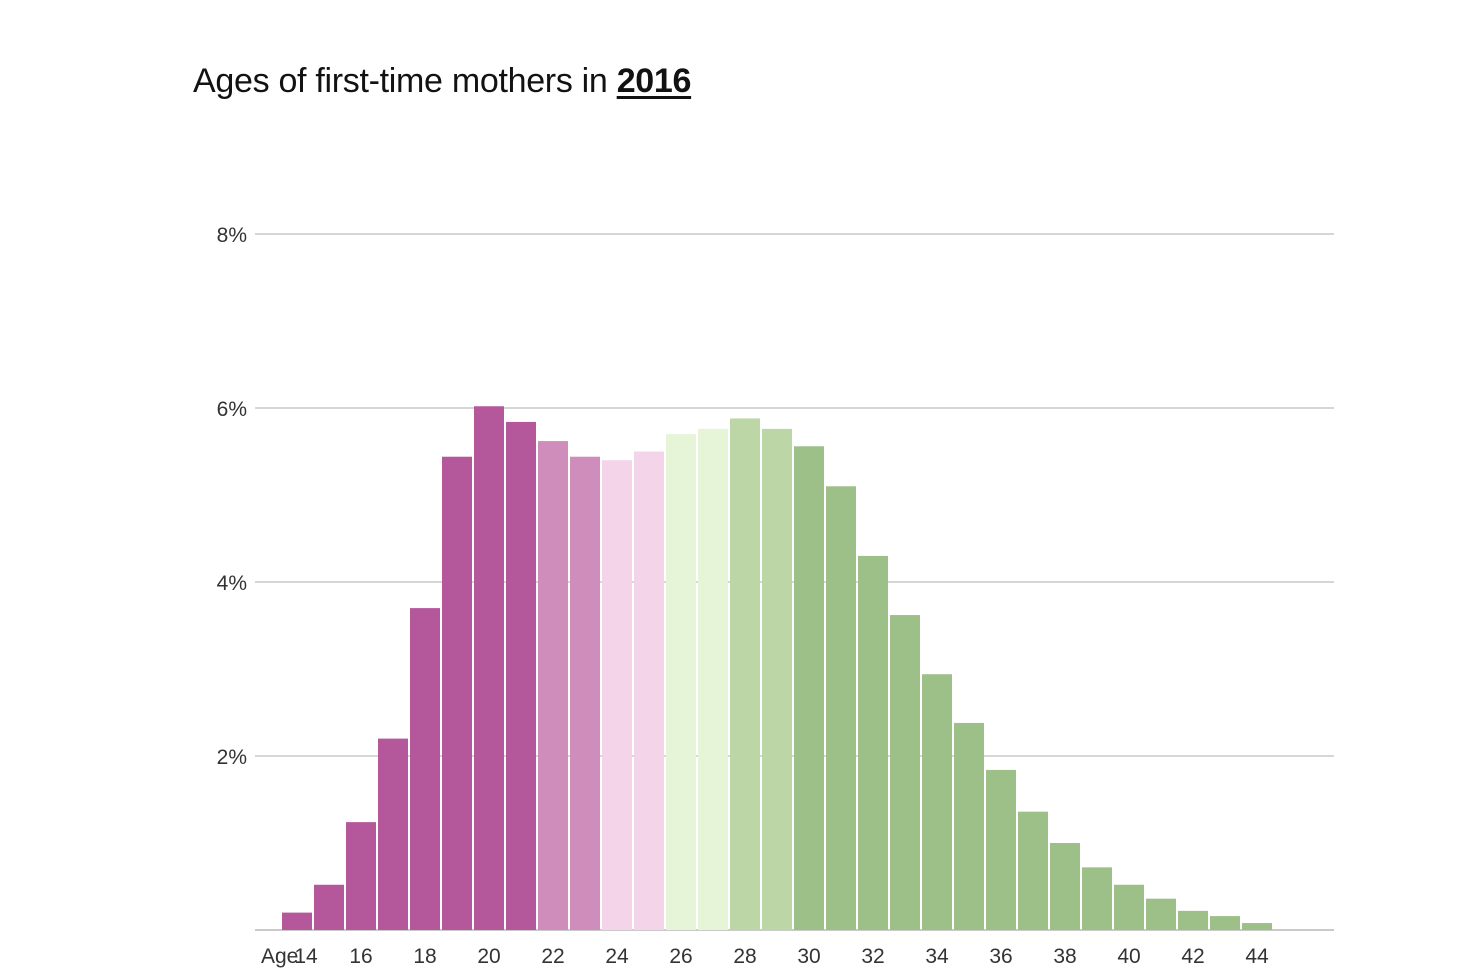 Image resolution: width=1470 pixels, height=980 pixels. Describe the element at coordinates (488, 956) in the screenshot. I see `x-tick-label-20: 20` at that location.